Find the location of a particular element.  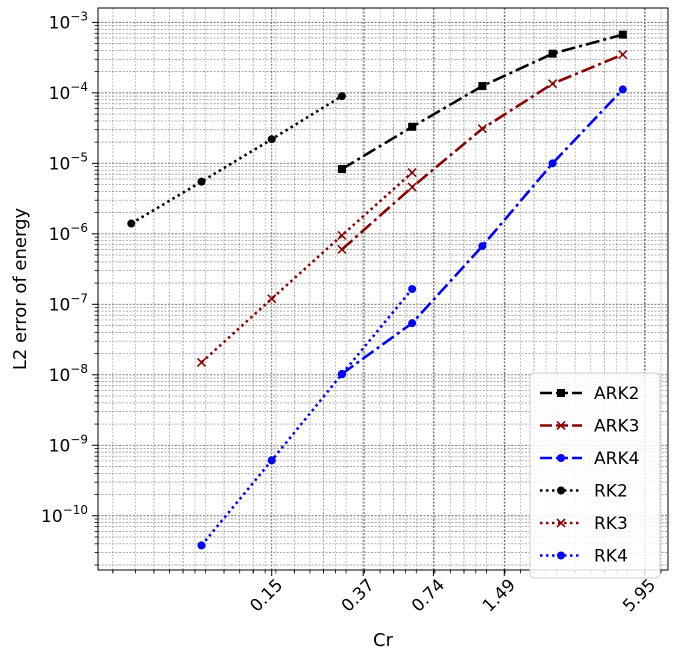

series-rk2 is located at coordinates (236, 160).